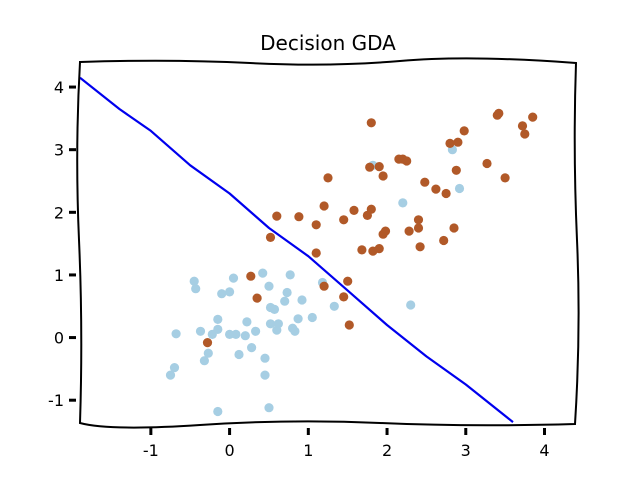 The height and width of the screenshot is (480, 640). What do you see at coordinates (229, 450) in the screenshot?
I see `x-tick-label: 0` at bounding box center [229, 450].